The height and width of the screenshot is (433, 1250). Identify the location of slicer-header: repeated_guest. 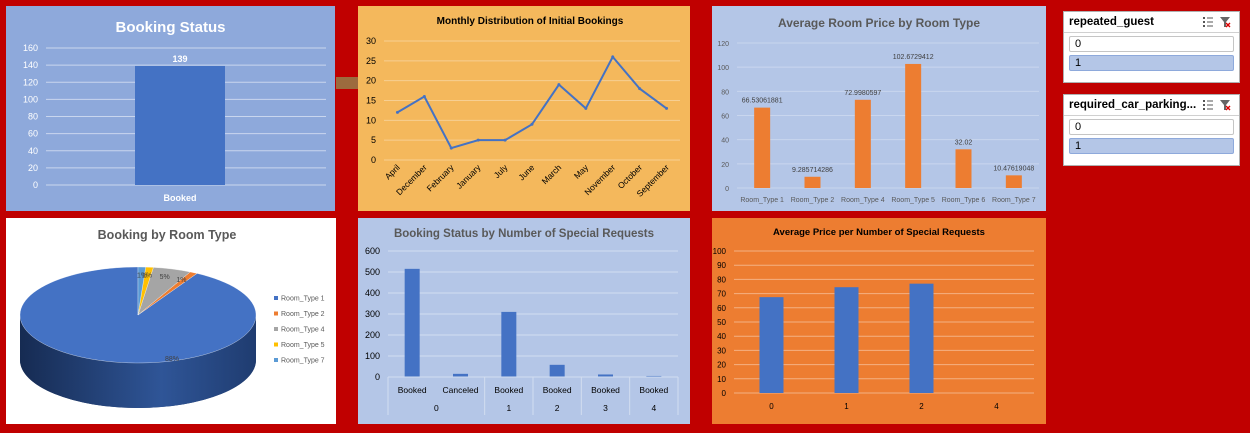
(1151, 22).